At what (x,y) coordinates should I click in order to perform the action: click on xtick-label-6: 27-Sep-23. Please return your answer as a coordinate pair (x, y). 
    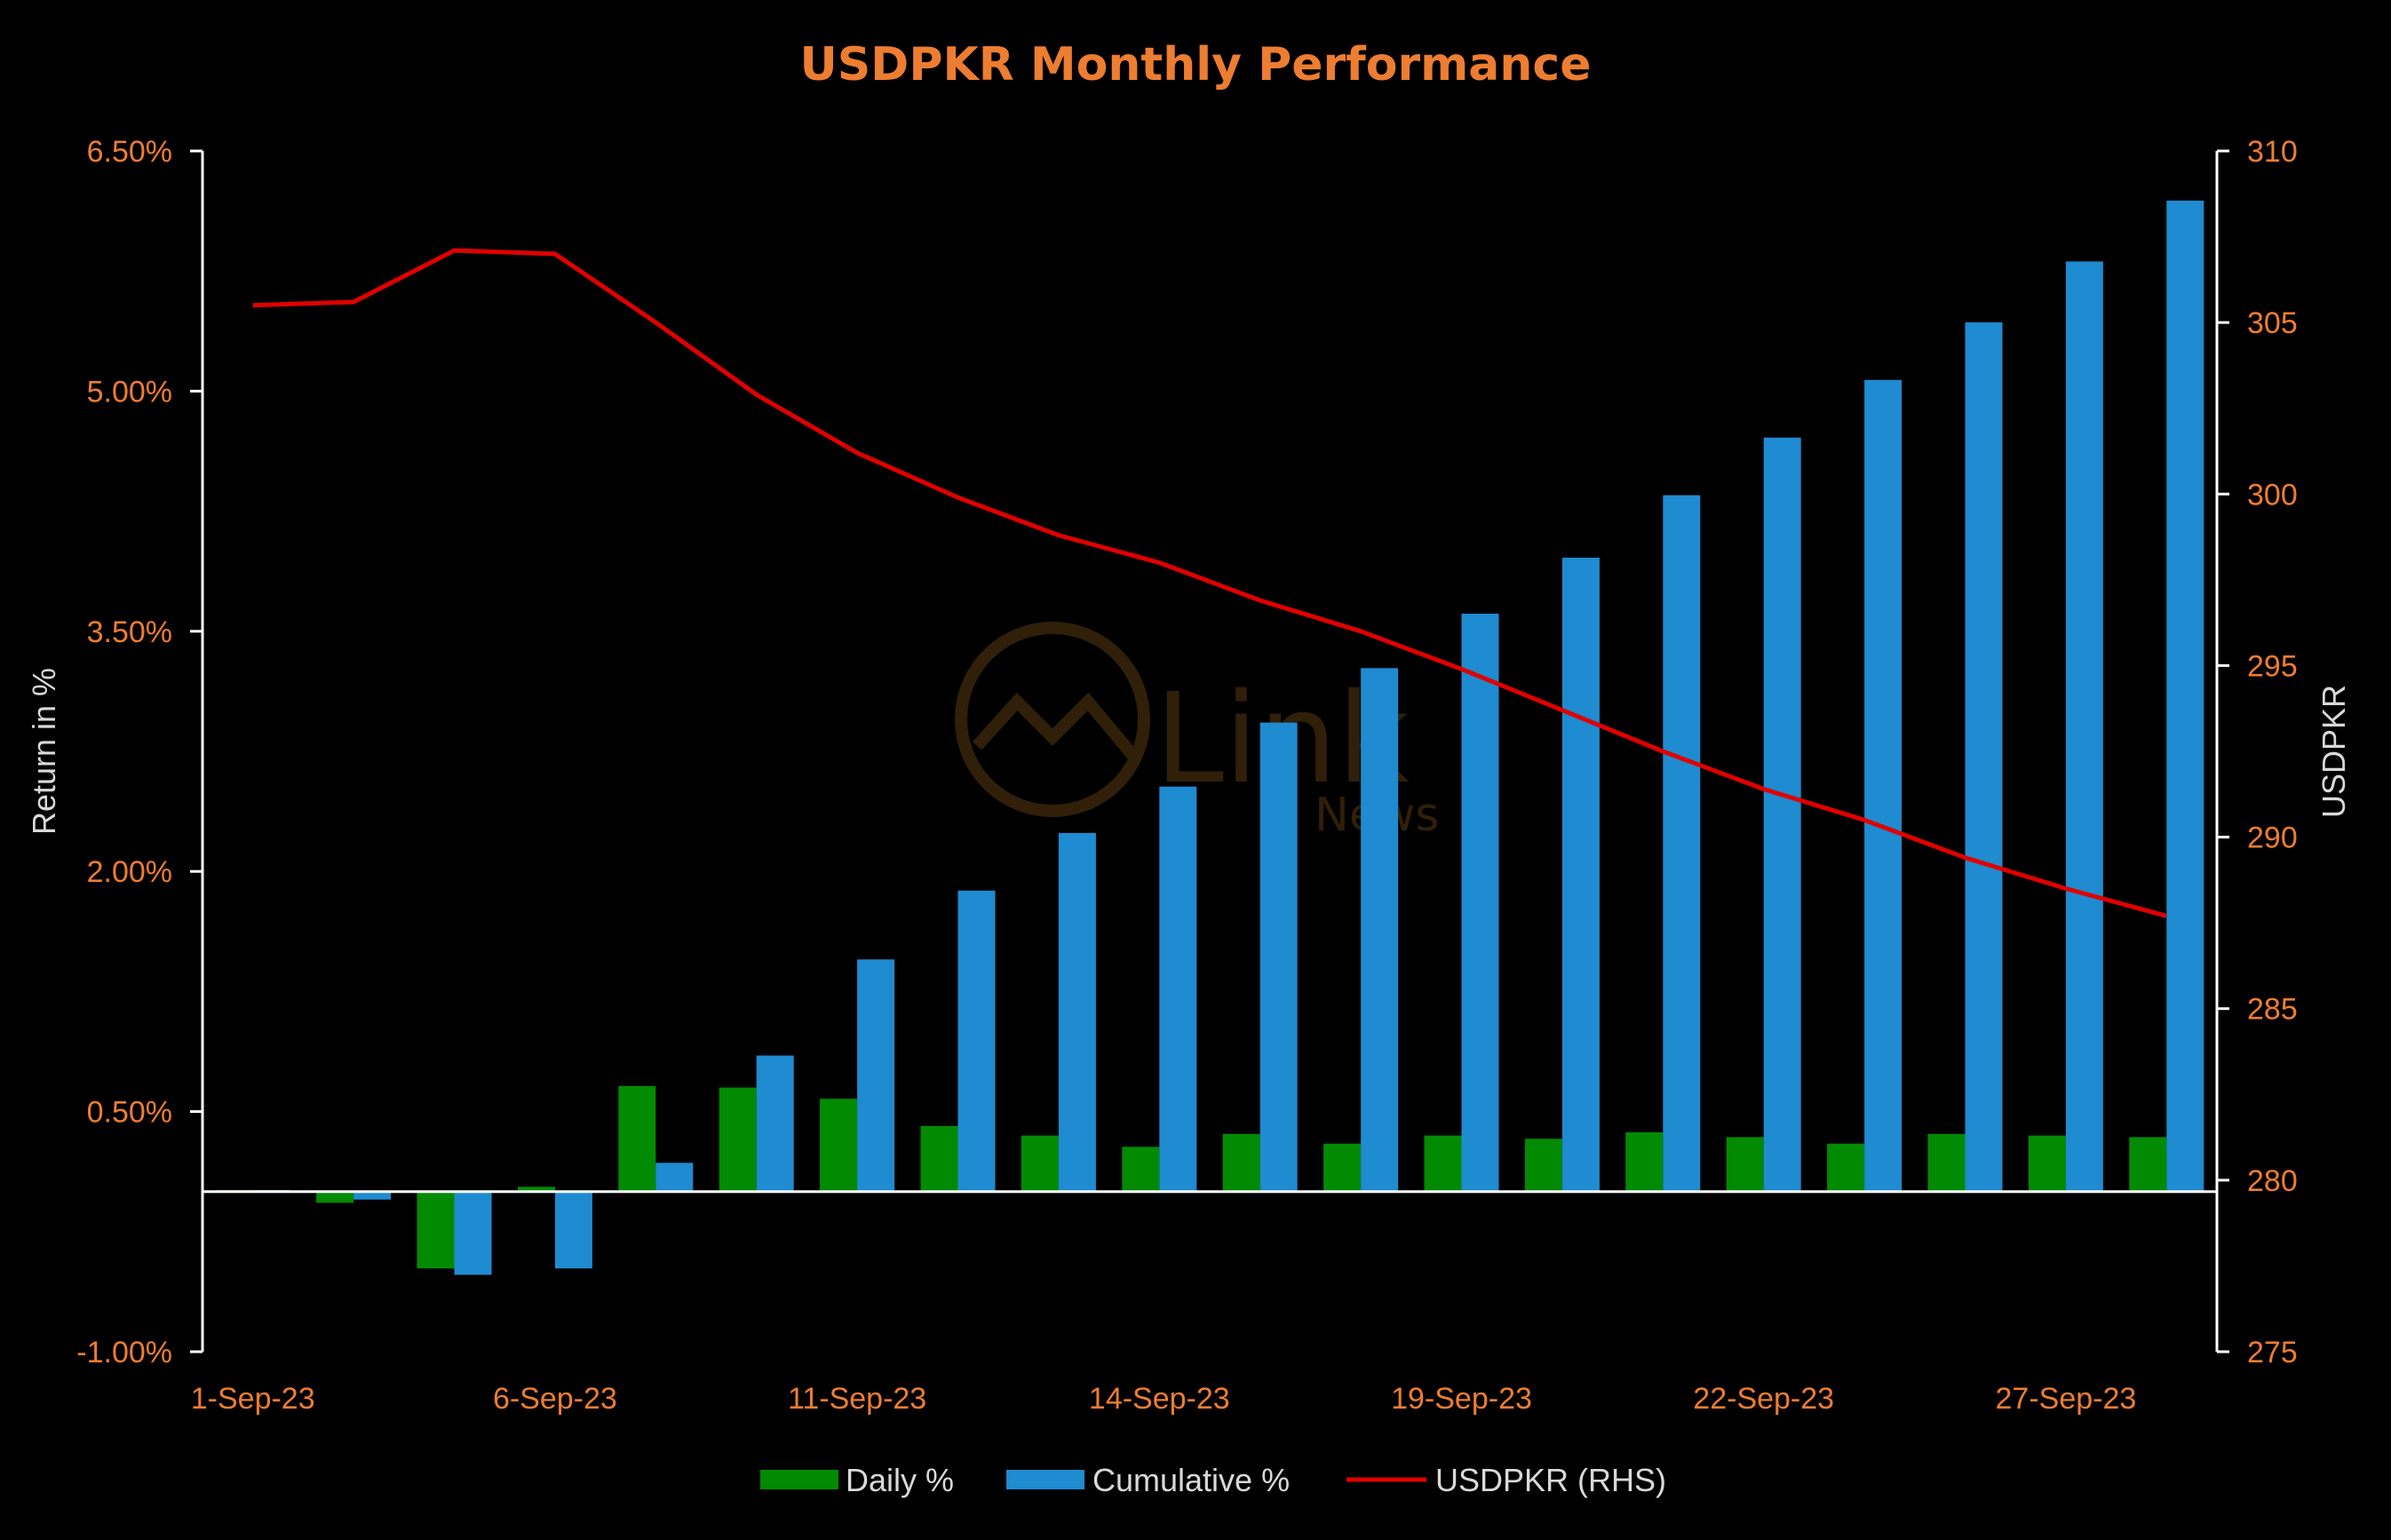
    Looking at the image, I should click on (2067, 1399).